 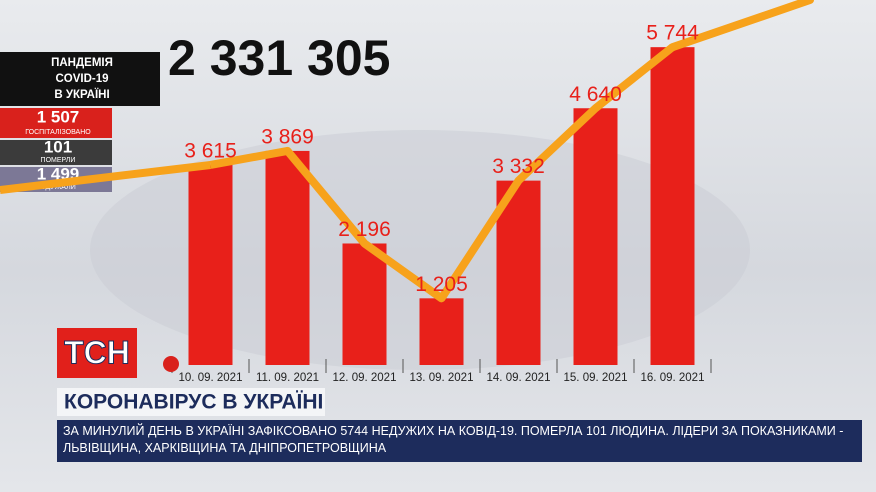 What do you see at coordinates (211, 378) in the screenshot?
I see `x-tick-label: 10. 09. 2021` at bounding box center [211, 378].